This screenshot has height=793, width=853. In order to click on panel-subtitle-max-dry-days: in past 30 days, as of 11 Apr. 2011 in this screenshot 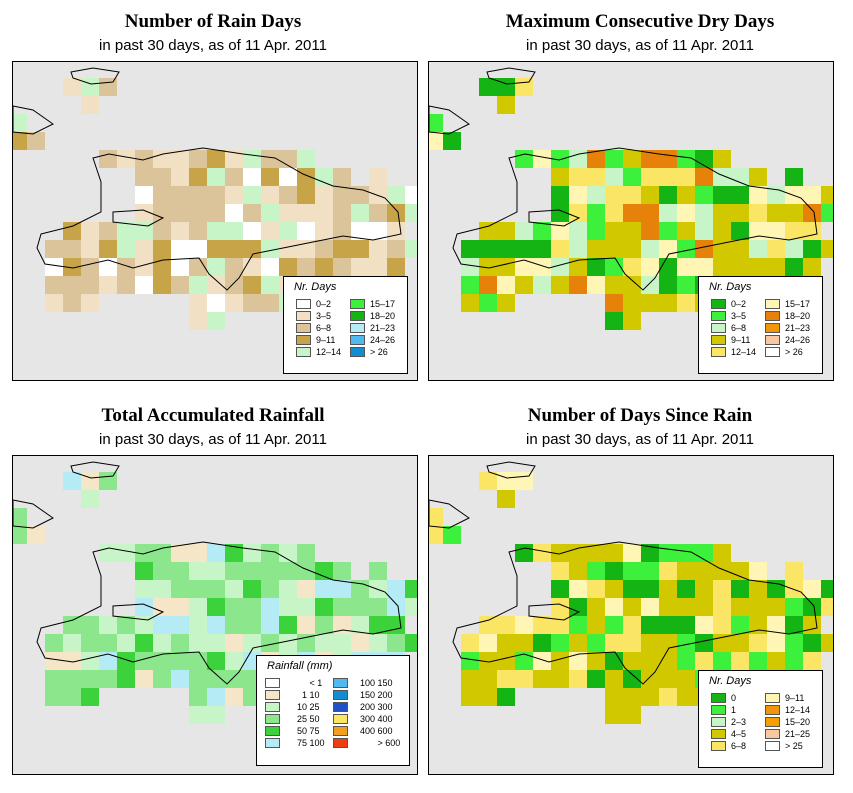, I will do `click(640, 45)`.